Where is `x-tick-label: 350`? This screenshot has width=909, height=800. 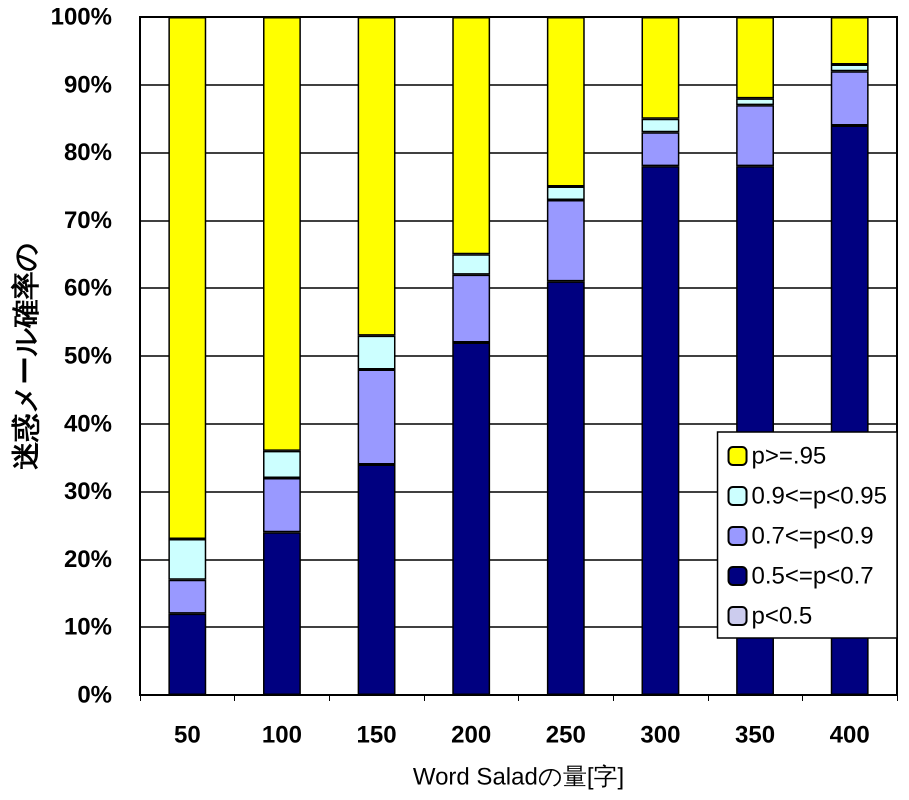 x-tick-label: 350 is located at coordinates (755, 735).